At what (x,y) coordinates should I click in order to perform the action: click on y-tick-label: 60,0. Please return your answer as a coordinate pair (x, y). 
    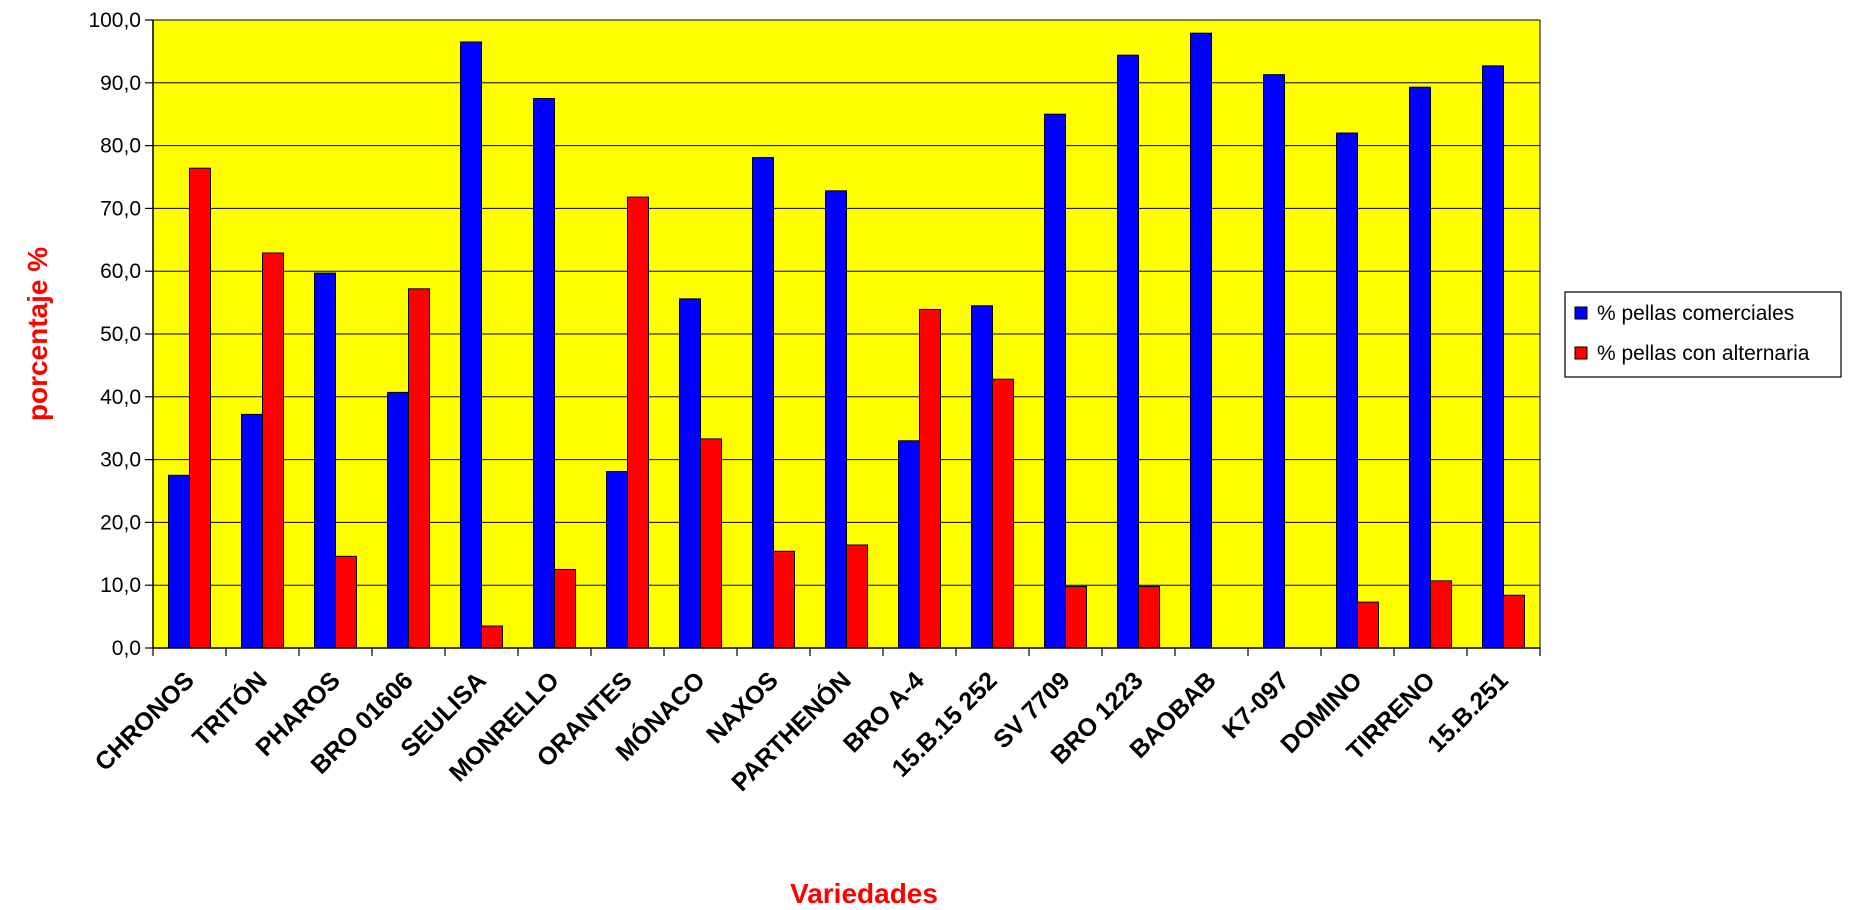
    Looking at the image, I should click on (120, 271).